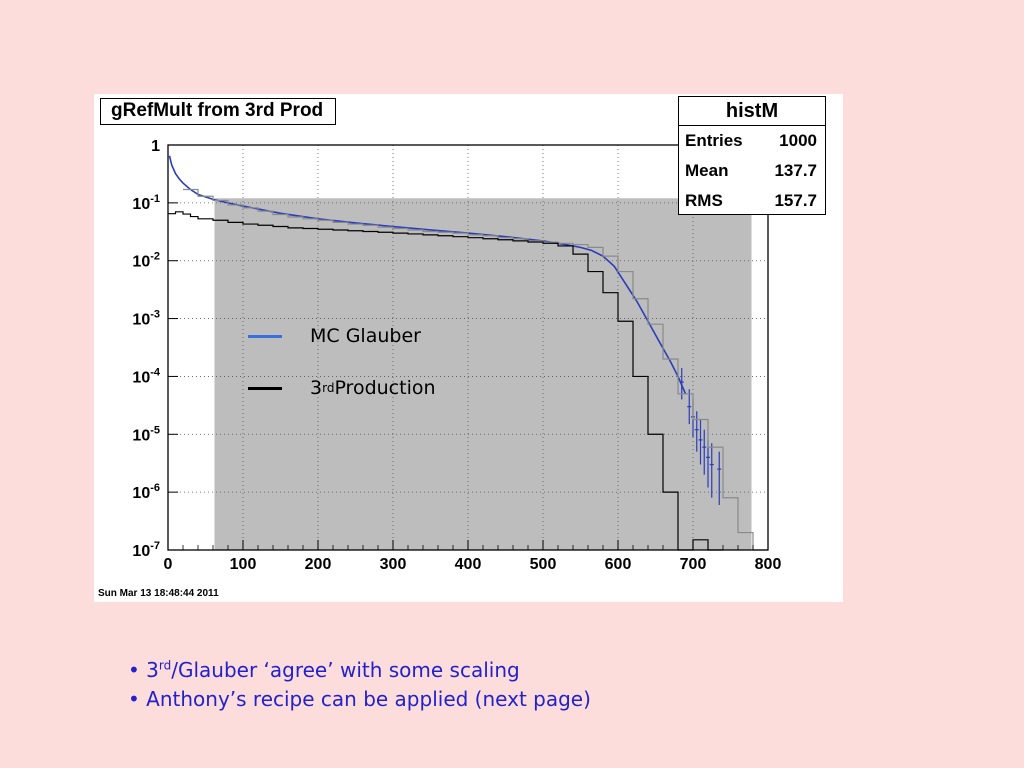 The width and height of the screenshot is (1024, 768). Describe the element at coordinates (168, 564) in the screenshot. I see `x-tick-label: 0` at that location.